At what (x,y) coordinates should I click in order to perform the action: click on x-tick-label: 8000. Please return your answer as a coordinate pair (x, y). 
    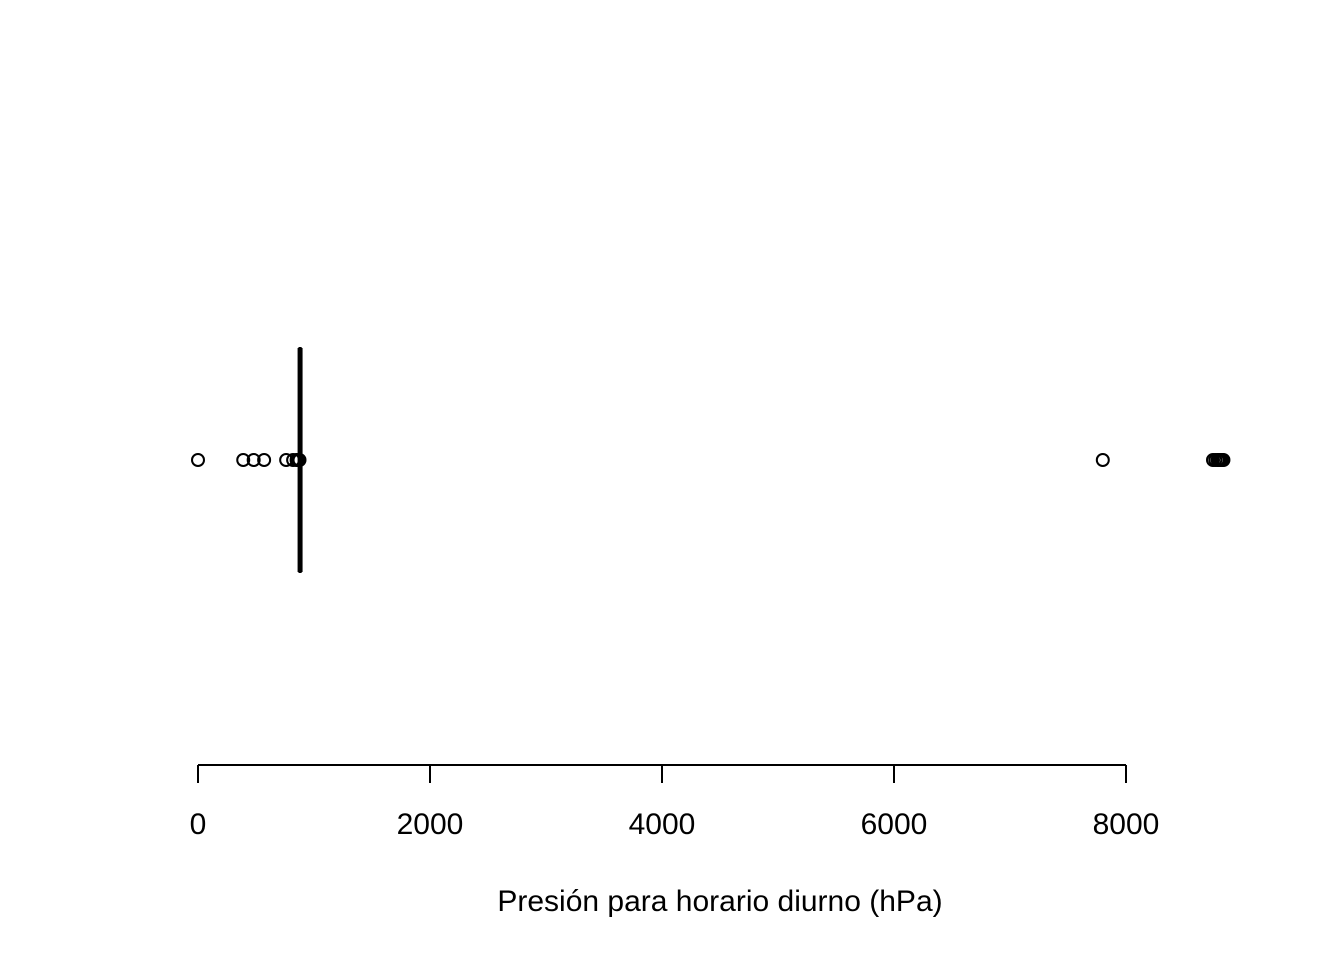
    Looking at the image, I should click on (1126, 824).